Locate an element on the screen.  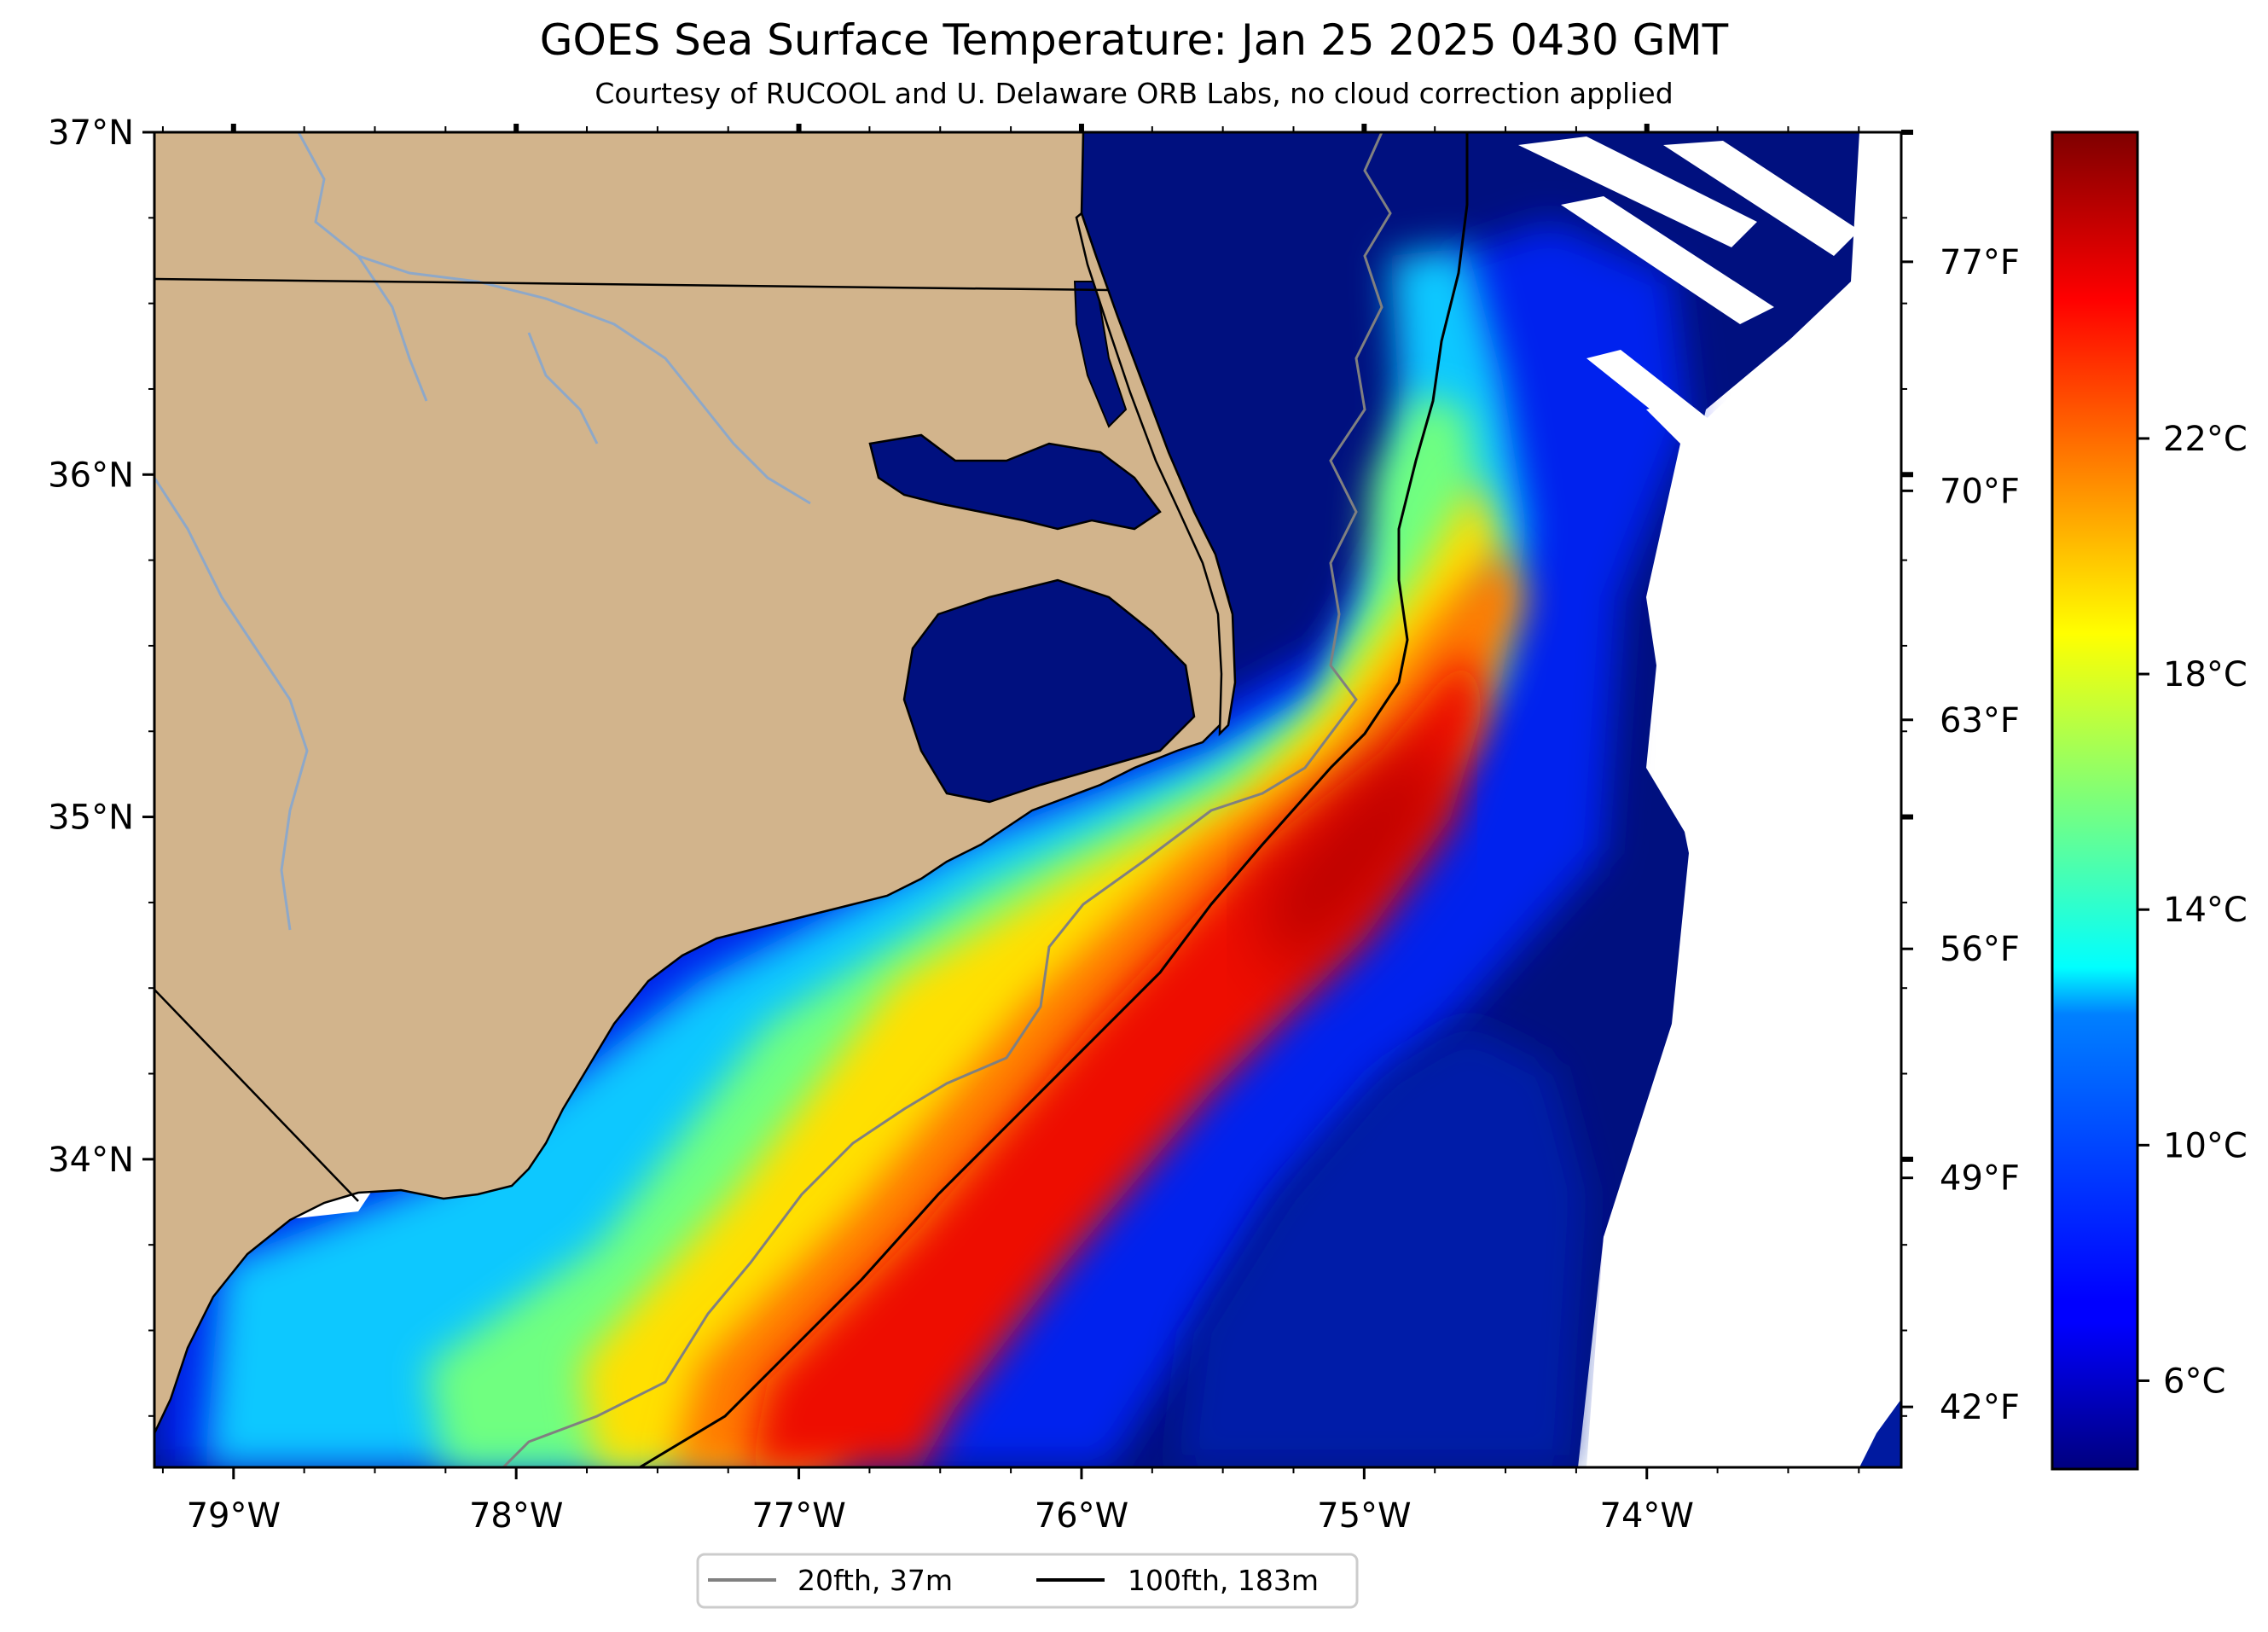
lon-tick-label: 79°W is located at coordinates (234, 1516).